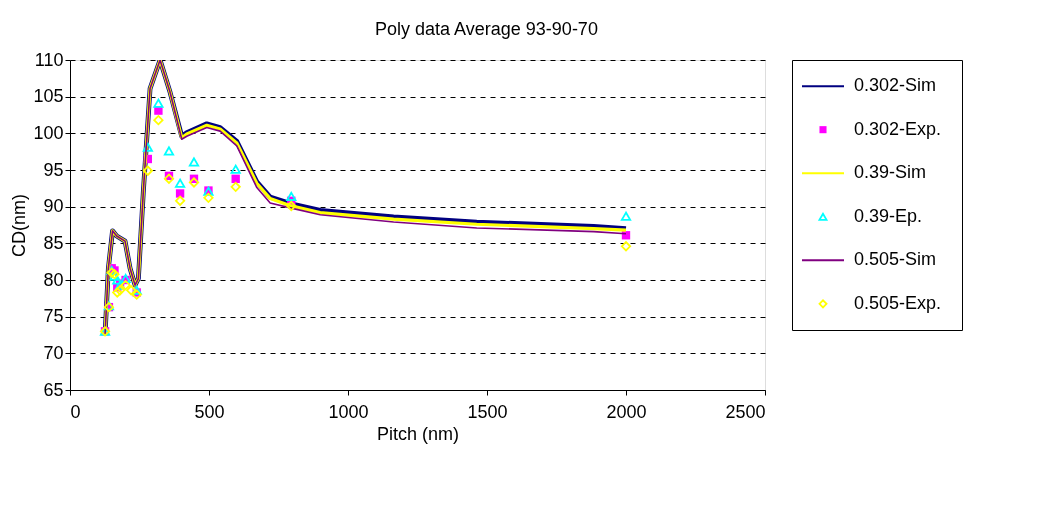  I want to click on y-tick-label: 100, so click(48, 132).